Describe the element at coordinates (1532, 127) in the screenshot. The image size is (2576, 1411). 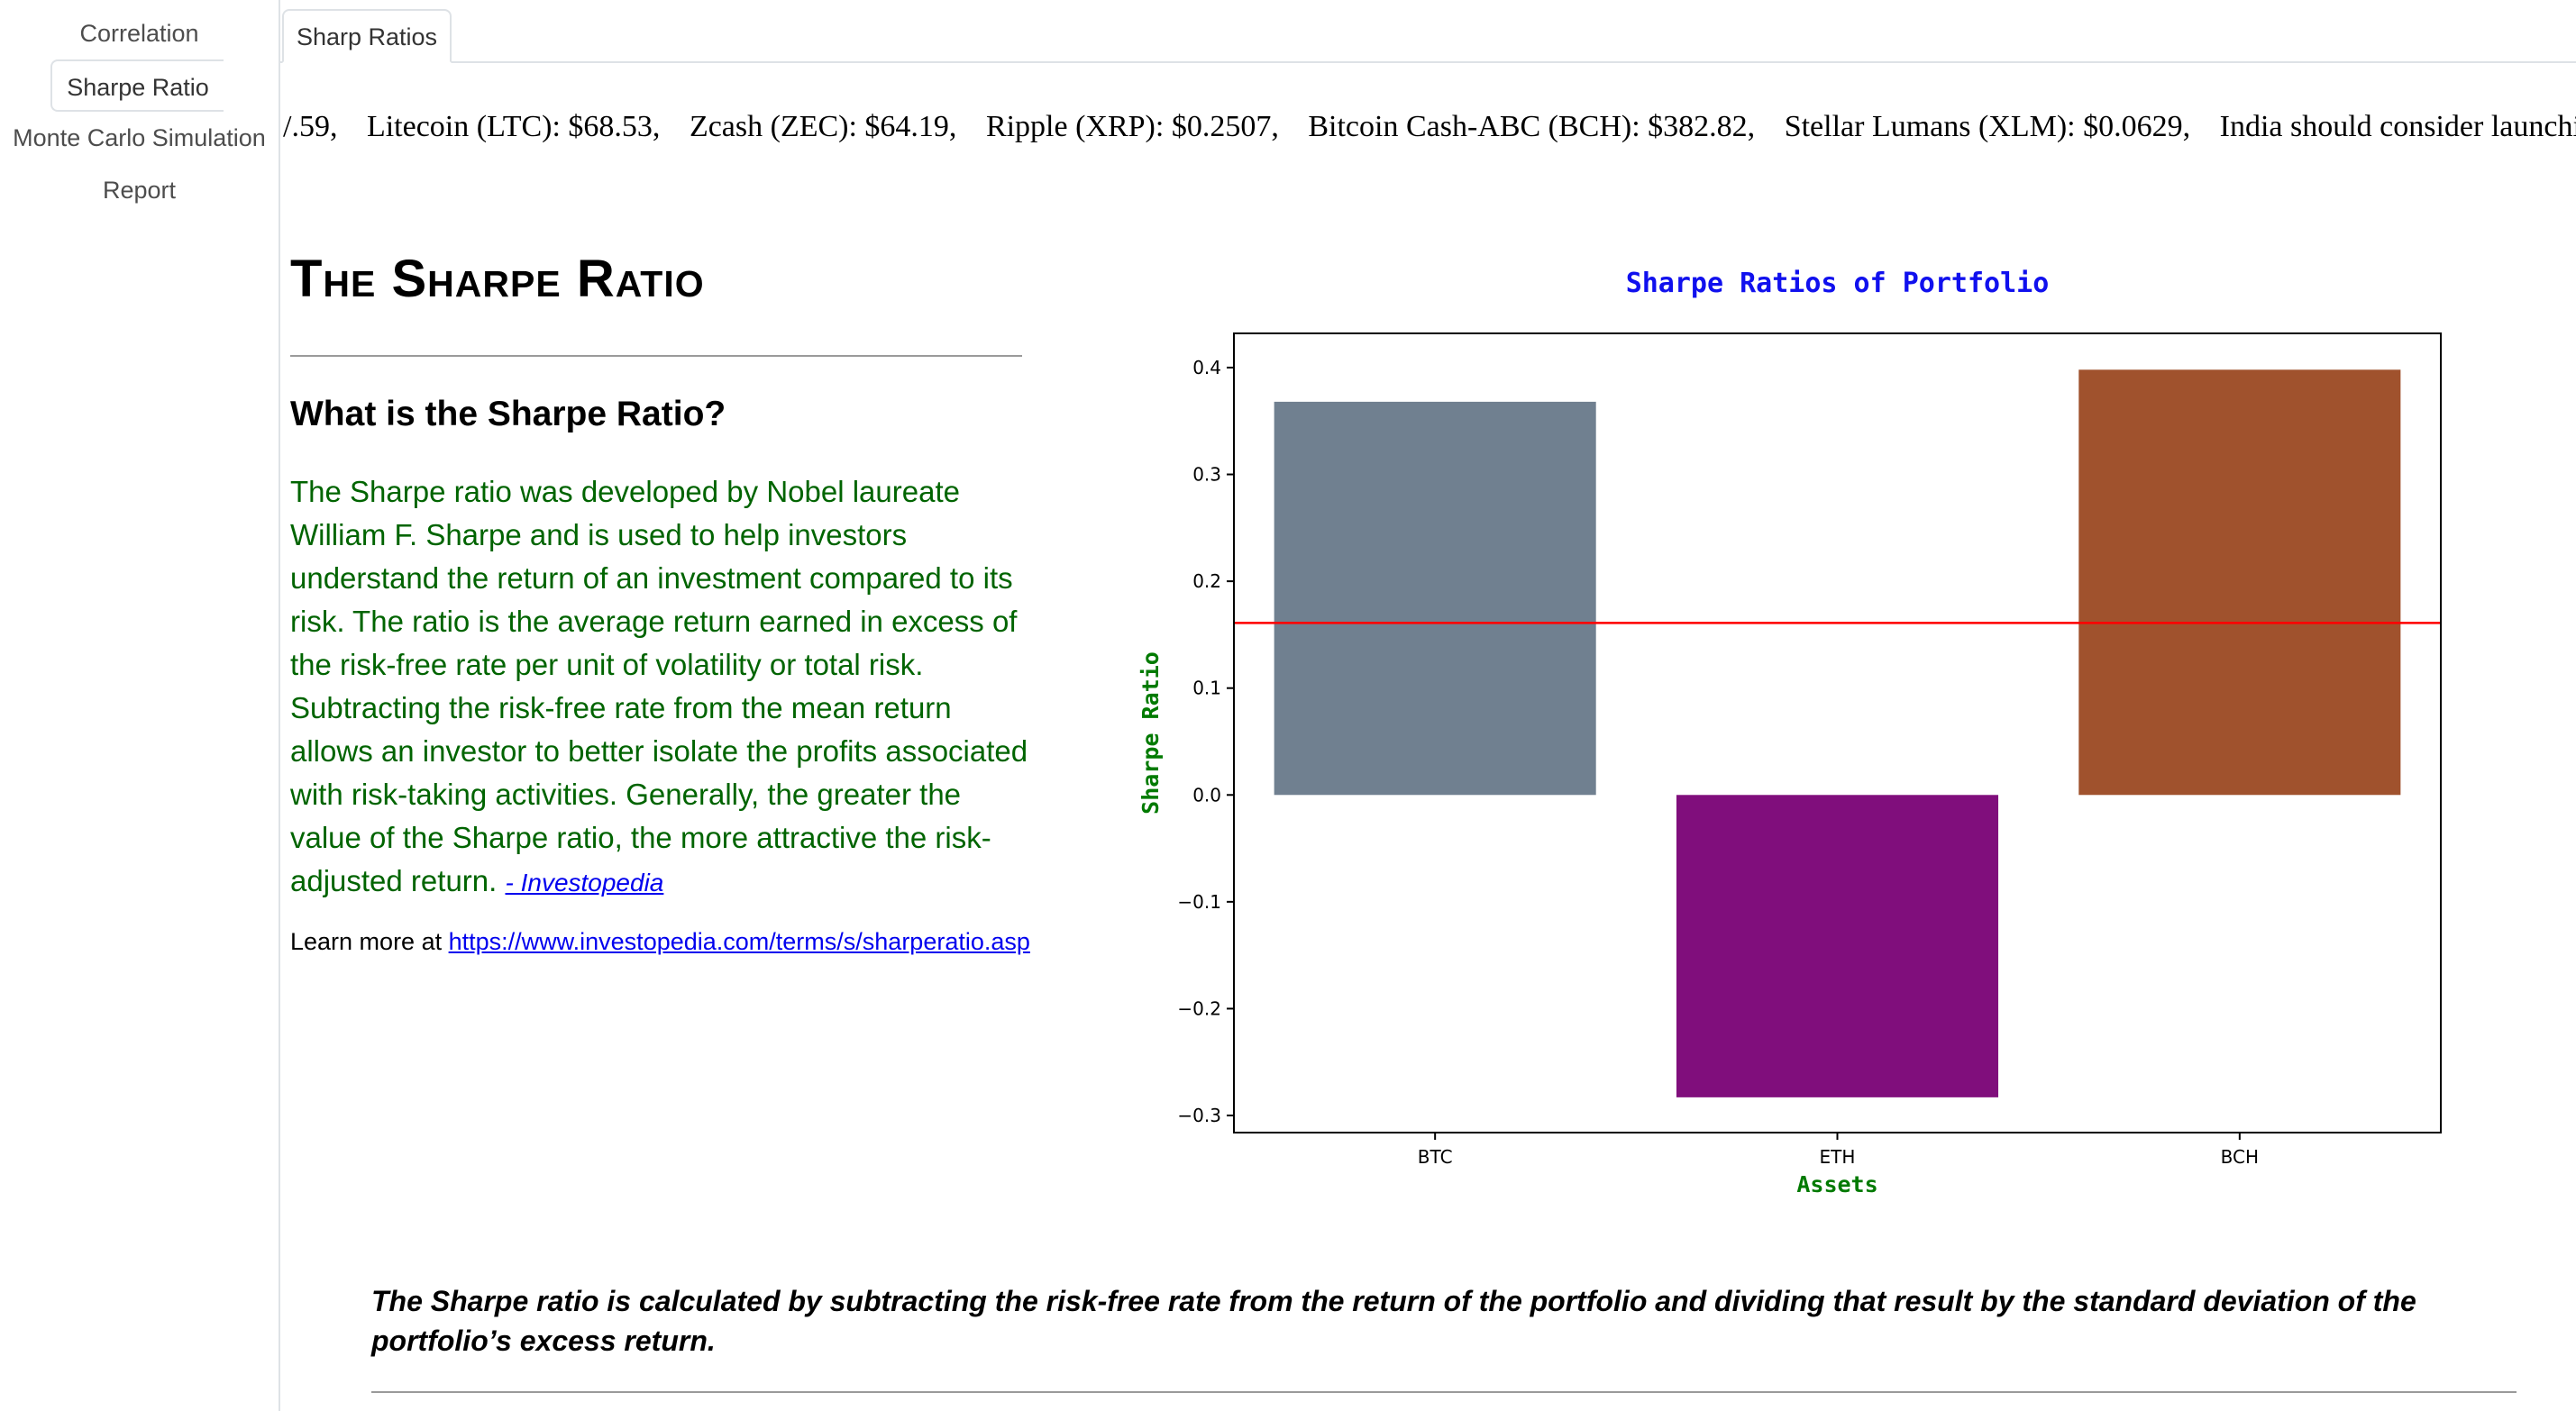
I see `ticker-item: Bitcoin Cash-ABC (BCH): $382.82,` at that location.